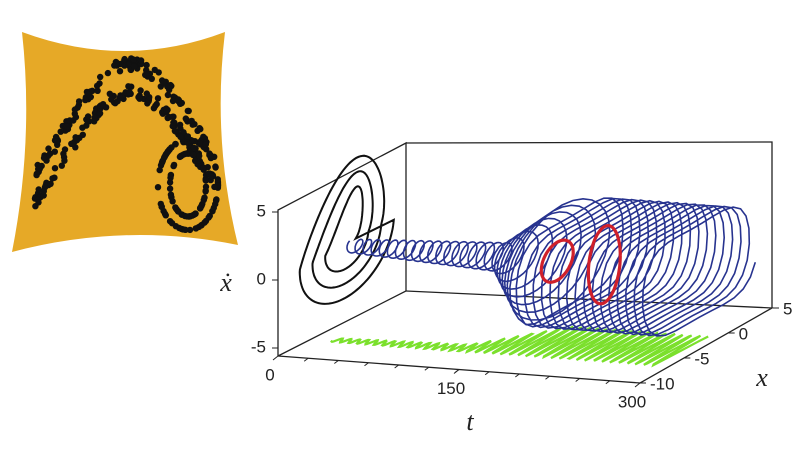  What do you see at coordinates (662, 383) in the screenshot?
I see `x-tick-label: -10` at bounding box center [662, 383].